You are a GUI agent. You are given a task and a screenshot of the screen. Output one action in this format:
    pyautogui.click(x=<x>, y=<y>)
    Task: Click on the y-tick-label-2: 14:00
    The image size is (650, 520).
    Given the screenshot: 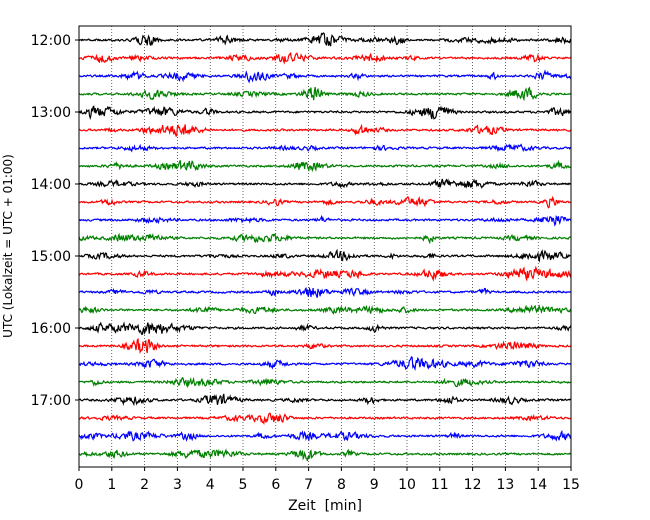 What is the action you would take?
    pyautogui.click(x=51, y=185)
    